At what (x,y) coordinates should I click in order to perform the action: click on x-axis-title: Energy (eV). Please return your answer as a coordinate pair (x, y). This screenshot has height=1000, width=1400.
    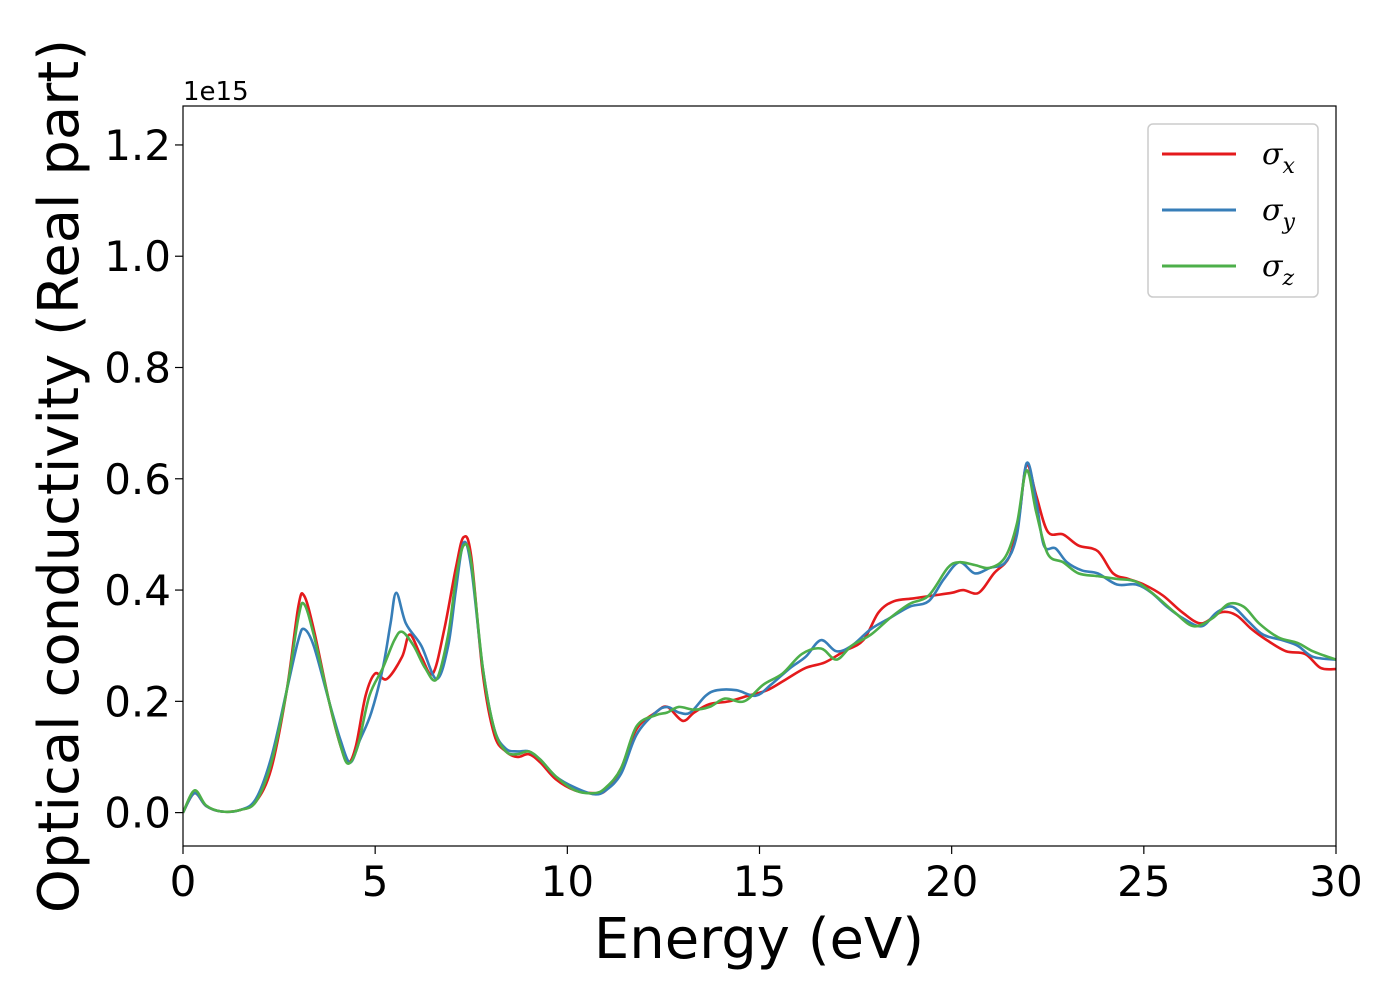
    Looking at the image, I should click on (759, 939).